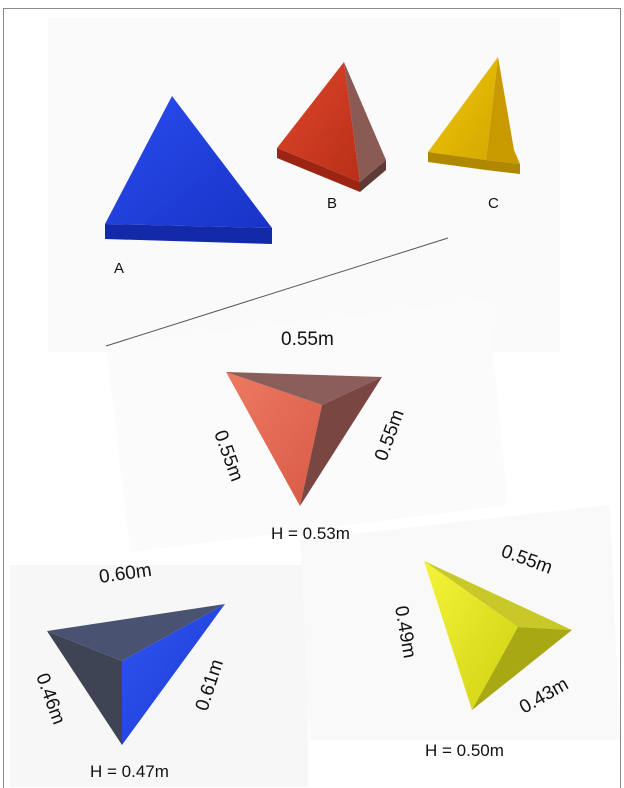  I want to click on pyramid-b-base-front, so click(318, 170).